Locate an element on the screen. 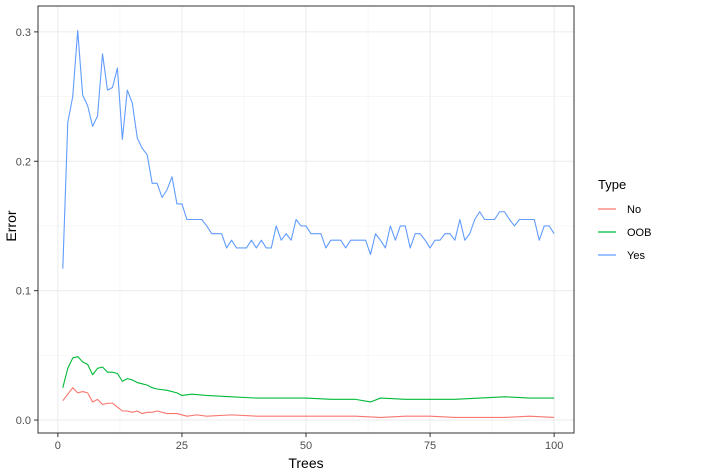 Image resolution: width=722 pixels, height=476 pixels. x-tick-label: 75 is located at coordinates (430, 446).